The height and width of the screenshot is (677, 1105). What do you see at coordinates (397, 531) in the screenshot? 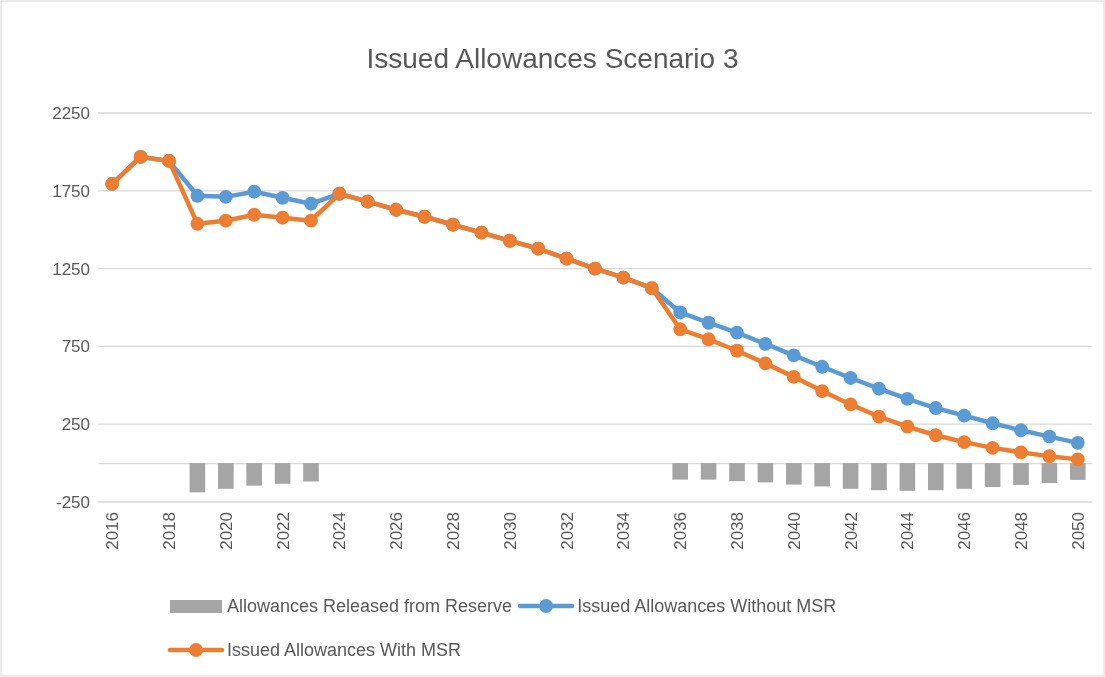
I see `x-tick-label: 2026` at bounding box center [397, 531].